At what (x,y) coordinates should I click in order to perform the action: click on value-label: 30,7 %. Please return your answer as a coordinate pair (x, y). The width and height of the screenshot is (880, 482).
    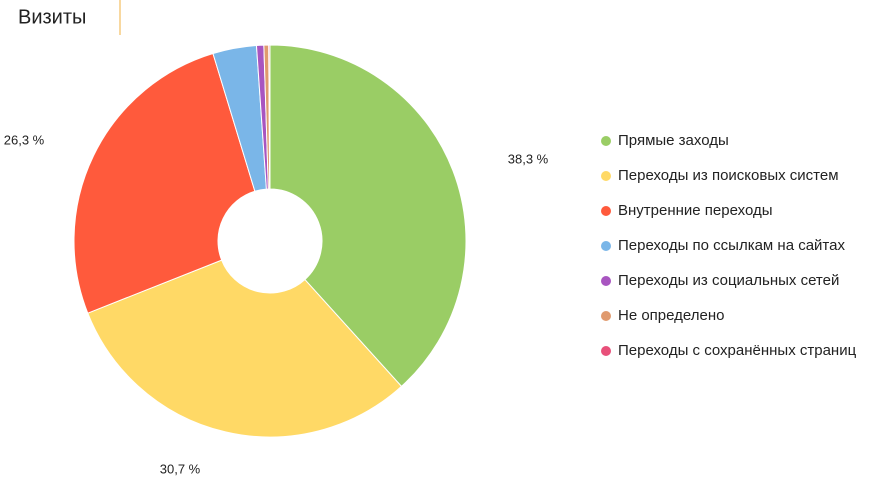
    Looking at the image, I should click on (180, 468).